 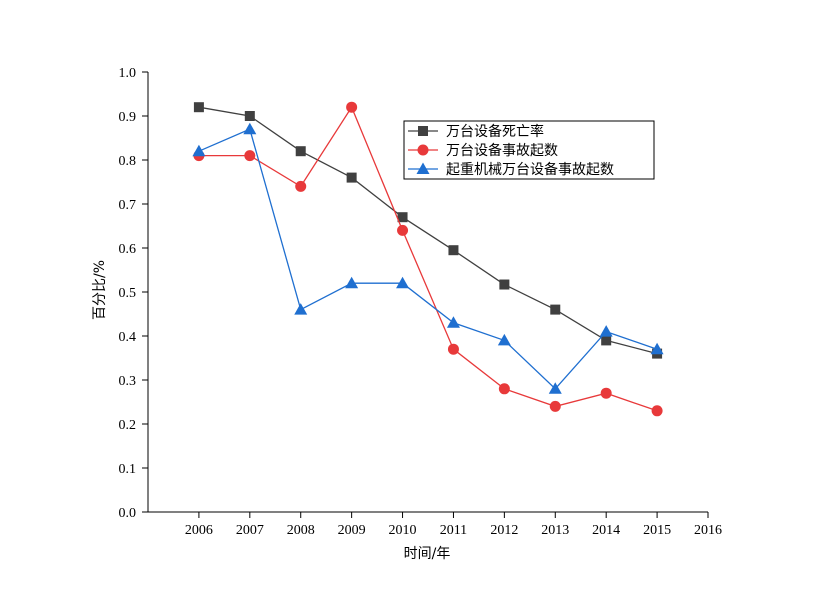 What do you see at coordinates (100, 290) in the screenshot?
I see `y-axis-title: 百分比/%` at bounding box center [100, 290].